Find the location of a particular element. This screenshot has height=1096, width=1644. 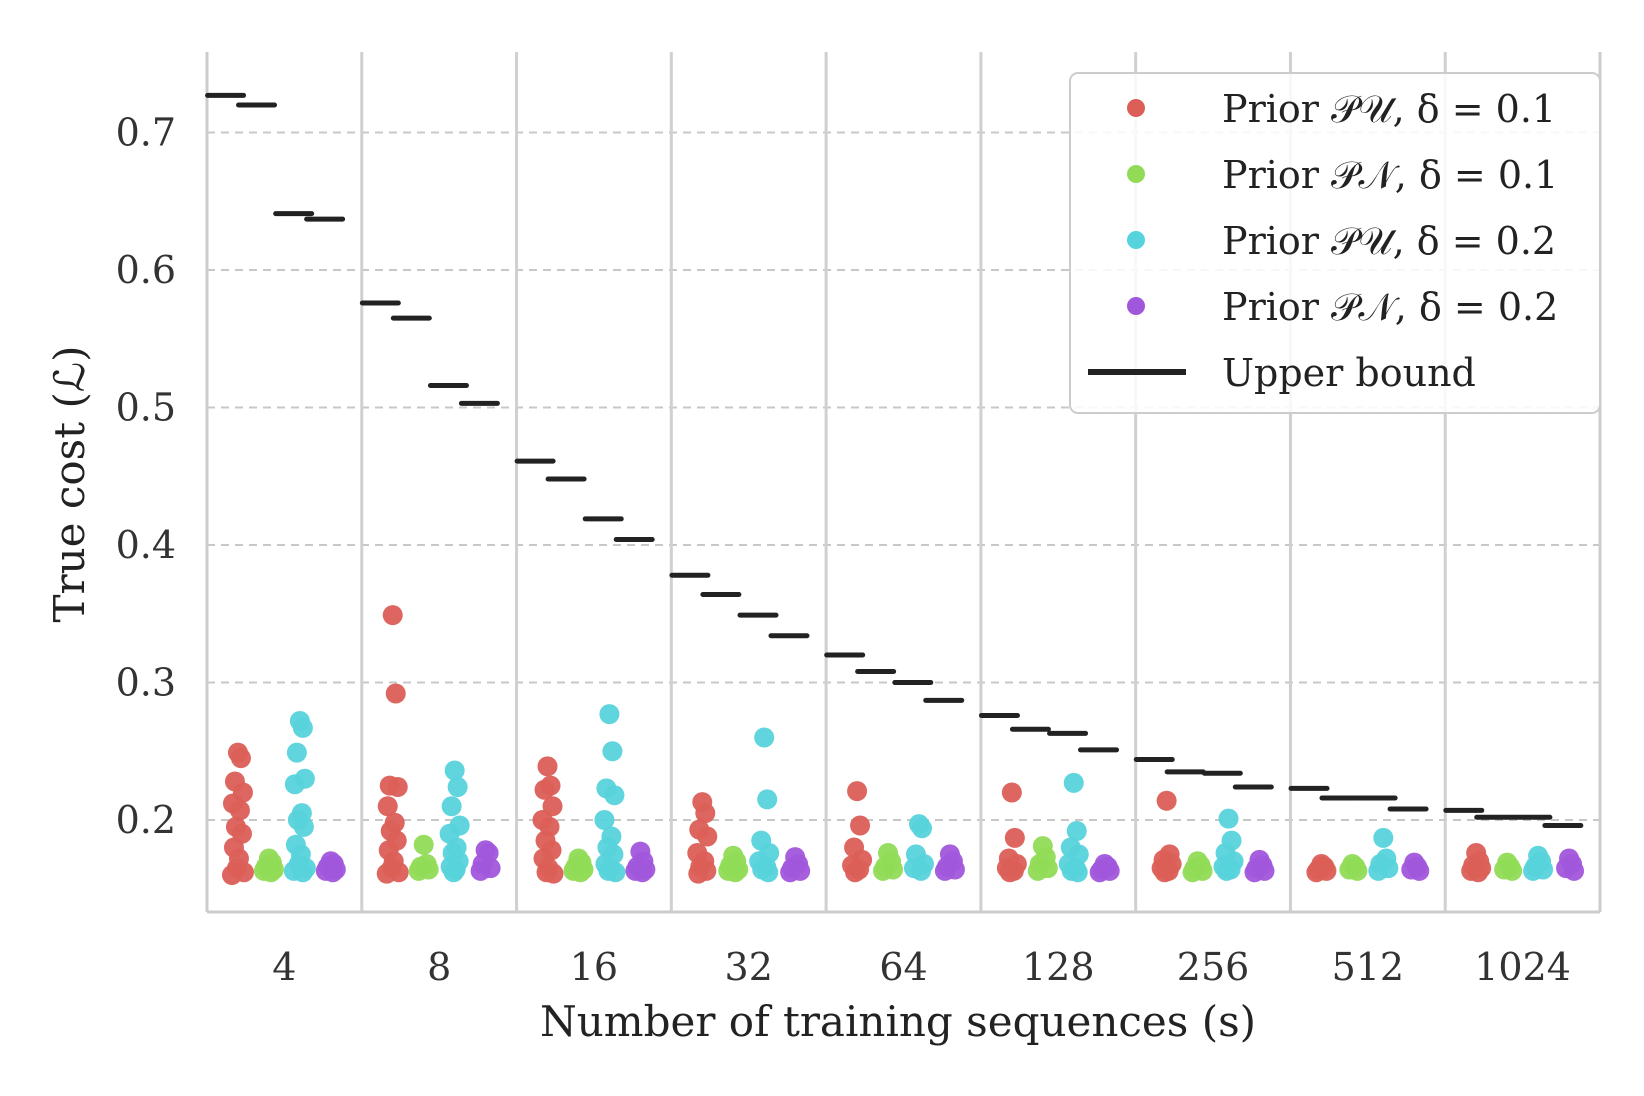

x-tick-label: 8 is located at coordinates (439, 967).